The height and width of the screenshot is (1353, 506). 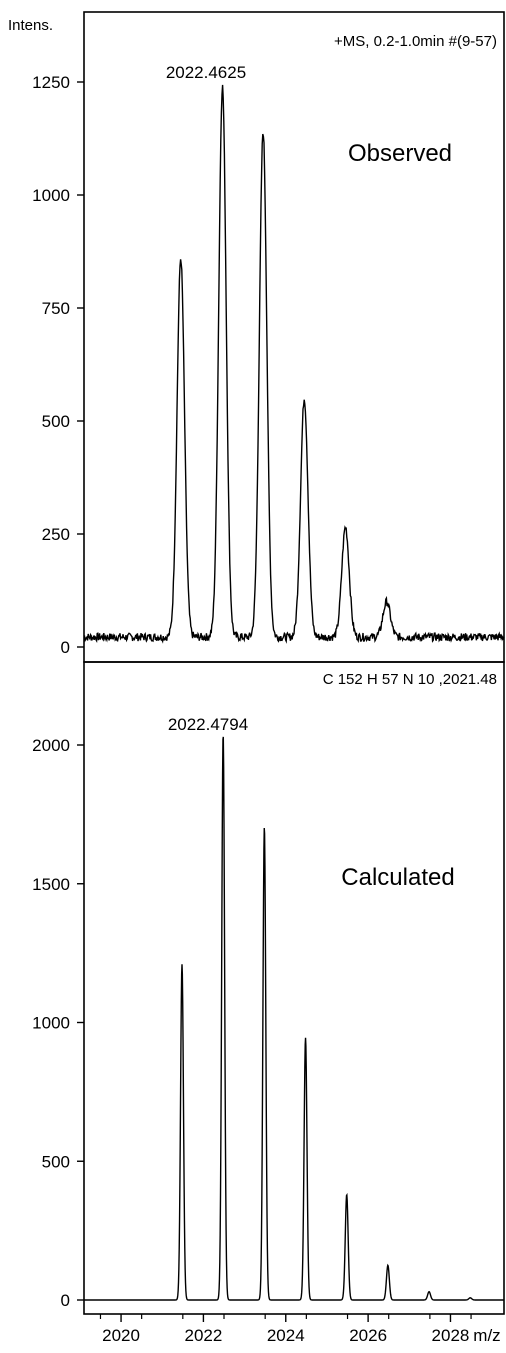 I want to click on x-axis: 2020 2022 2024 2026 2028, so click(x=285, y=1329).